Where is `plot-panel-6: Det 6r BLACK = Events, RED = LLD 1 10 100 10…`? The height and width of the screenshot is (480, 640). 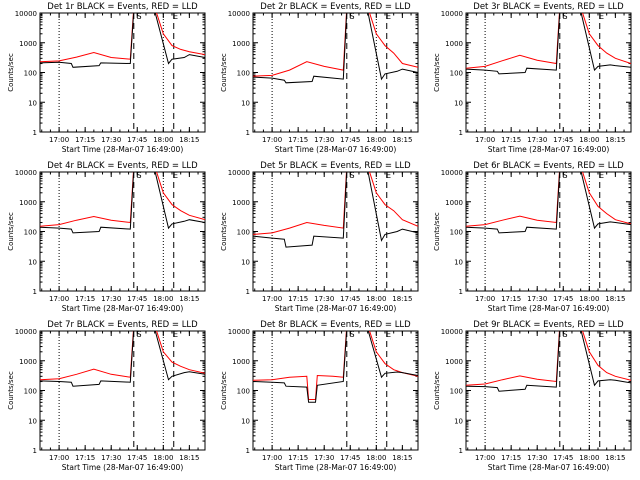
plot-panel-6: Det 6r BLACK = Events, RED = LLD 1 10 100 10… is located at coordinates (532, 237).